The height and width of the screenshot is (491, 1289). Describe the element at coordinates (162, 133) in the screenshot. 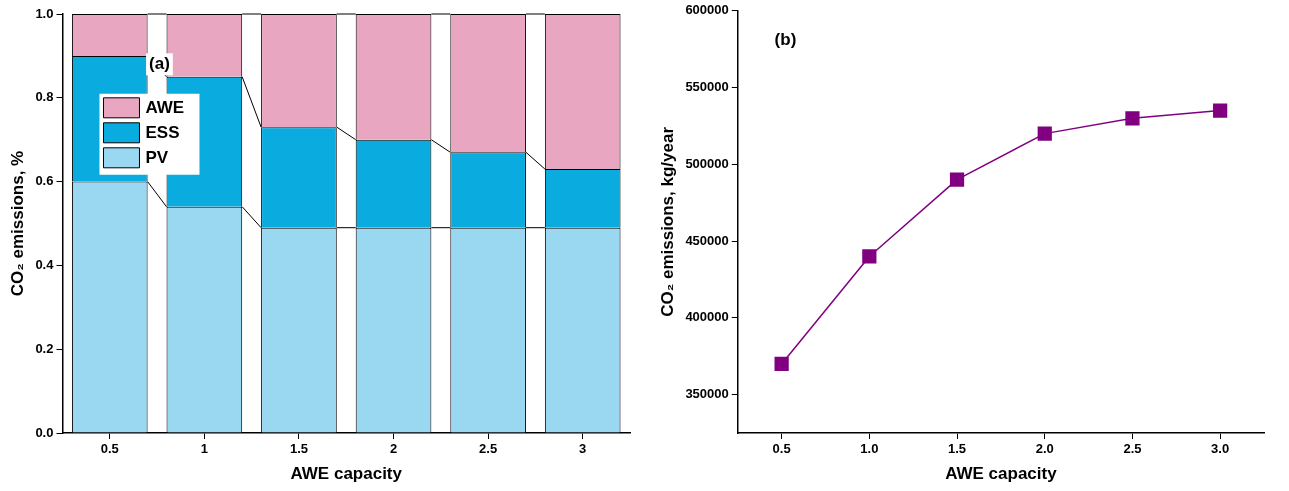

I see `legend-label: ESS` at that location.